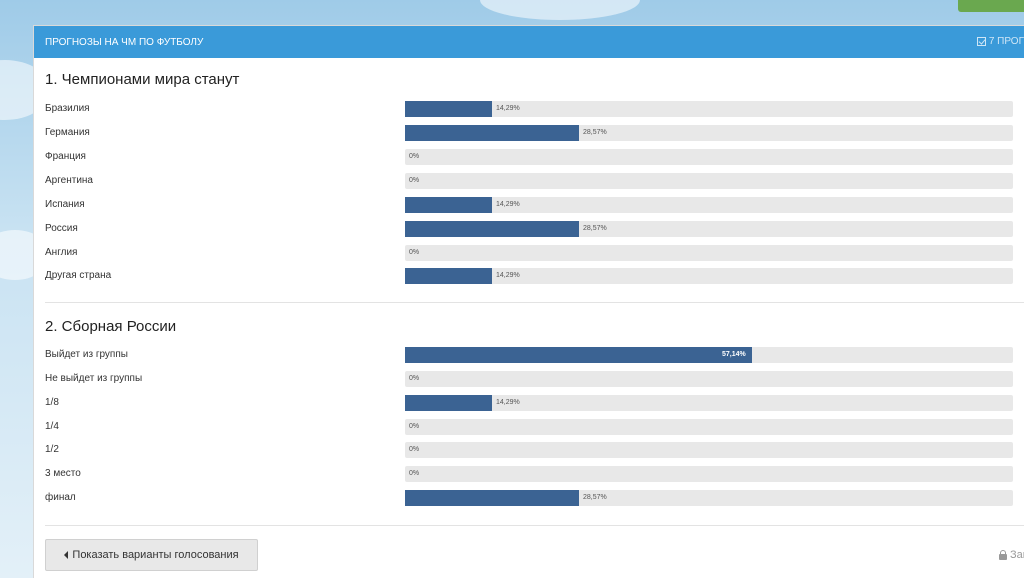 This screenshot has width=1024, height=578. What do you see at coordinates (65, 156) in the screenshot?
I see `option-label: Франция` at bounding box center [65, 156].